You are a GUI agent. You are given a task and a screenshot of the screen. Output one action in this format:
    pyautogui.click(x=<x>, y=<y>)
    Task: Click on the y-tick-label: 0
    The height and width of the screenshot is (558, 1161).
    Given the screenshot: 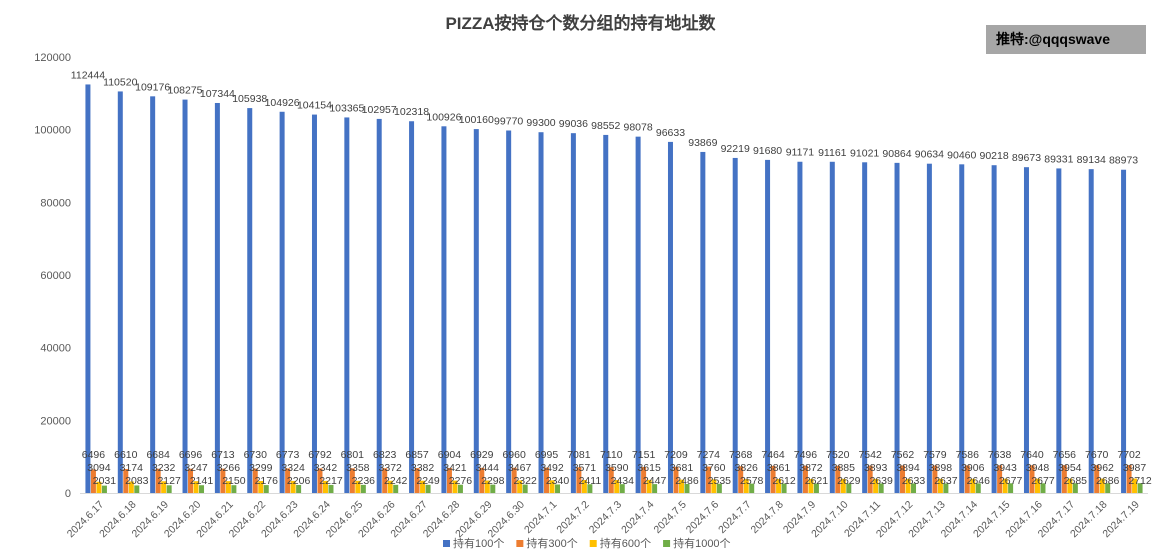 What is the action you would take?
    pyautogui.click(x=68, y=494)
    